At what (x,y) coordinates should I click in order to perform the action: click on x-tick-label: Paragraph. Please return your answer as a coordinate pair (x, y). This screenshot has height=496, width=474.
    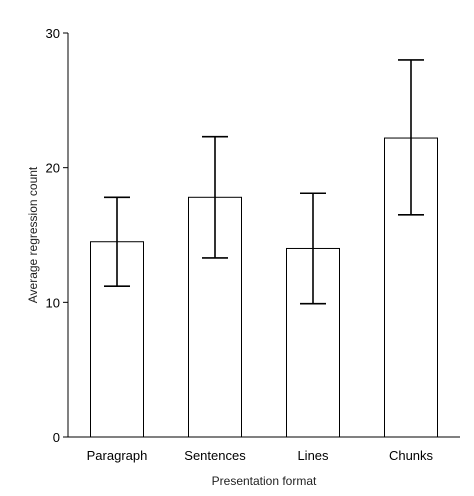
    Looking at the image, I should click on (117, 455).